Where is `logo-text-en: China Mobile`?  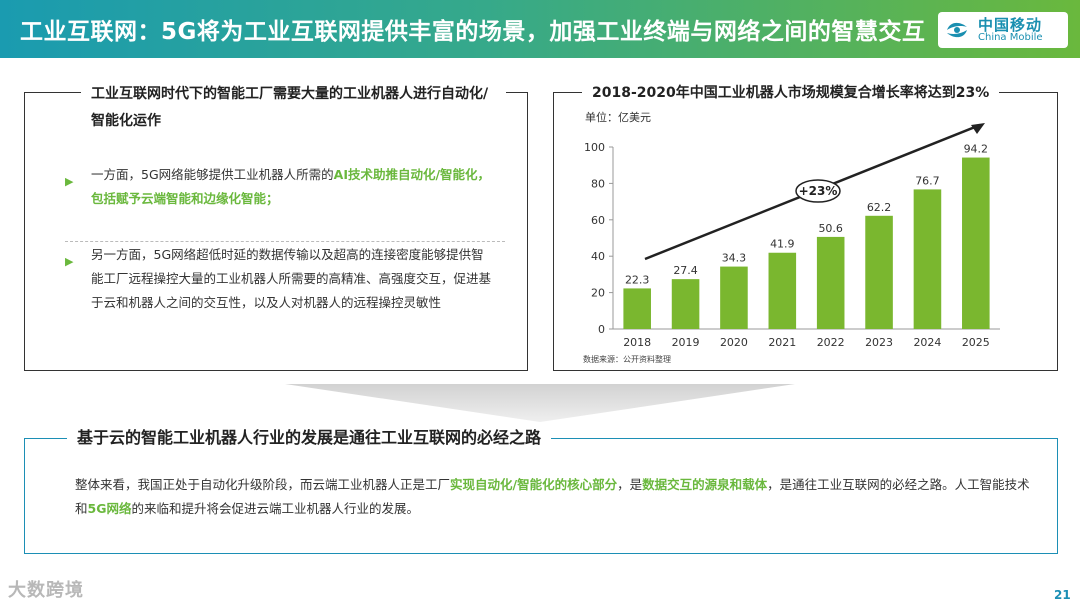
logo-text-en: China Mobile is located at coordinates (1010, 37).